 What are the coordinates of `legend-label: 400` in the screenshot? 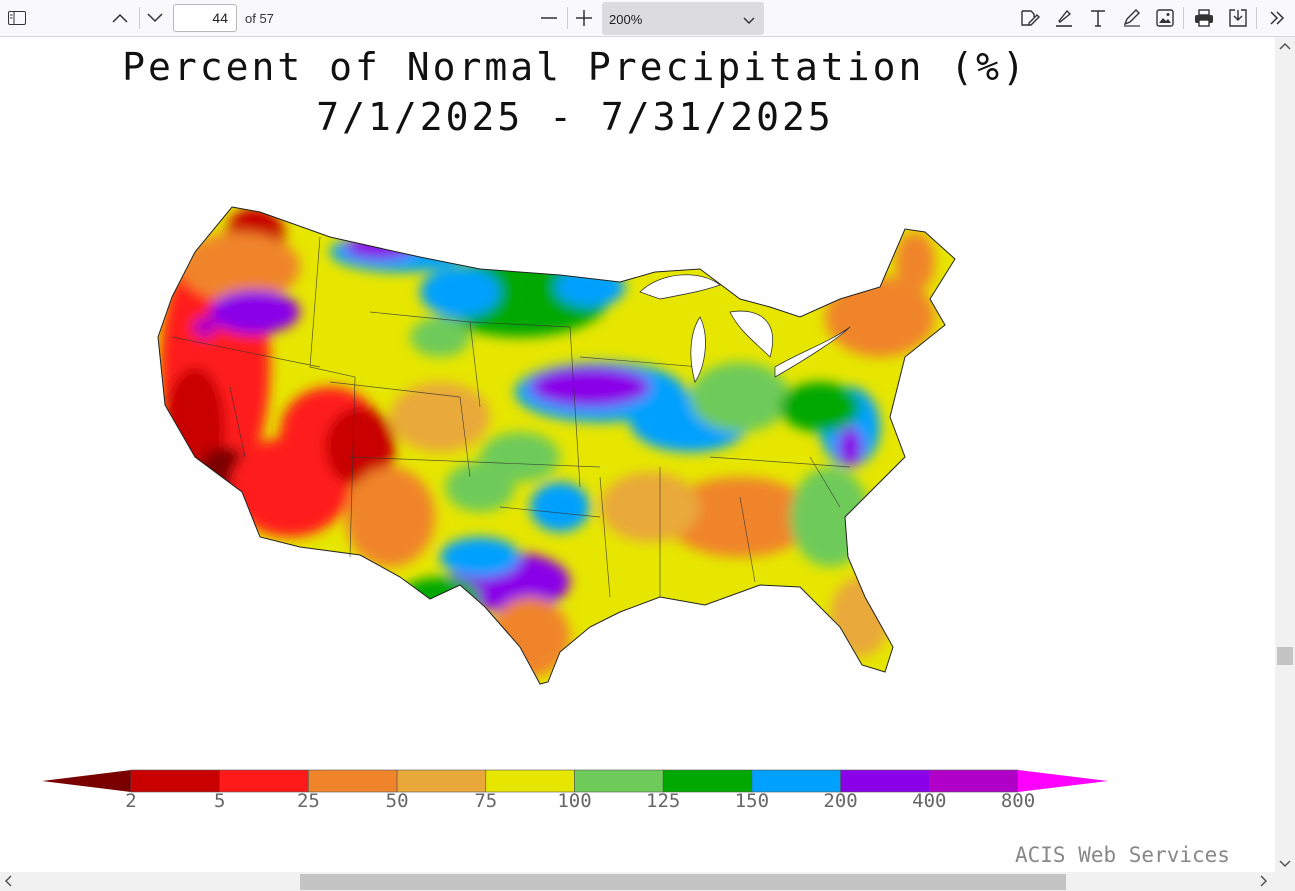 It's located at (929, 801).